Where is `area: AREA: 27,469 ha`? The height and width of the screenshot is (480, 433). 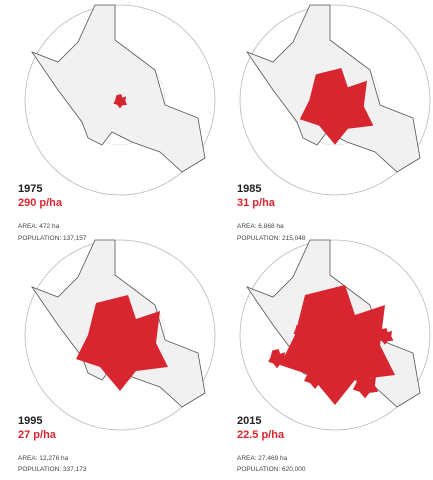 area: AREA: 27,469 ha is located at coordinates (262, 458).